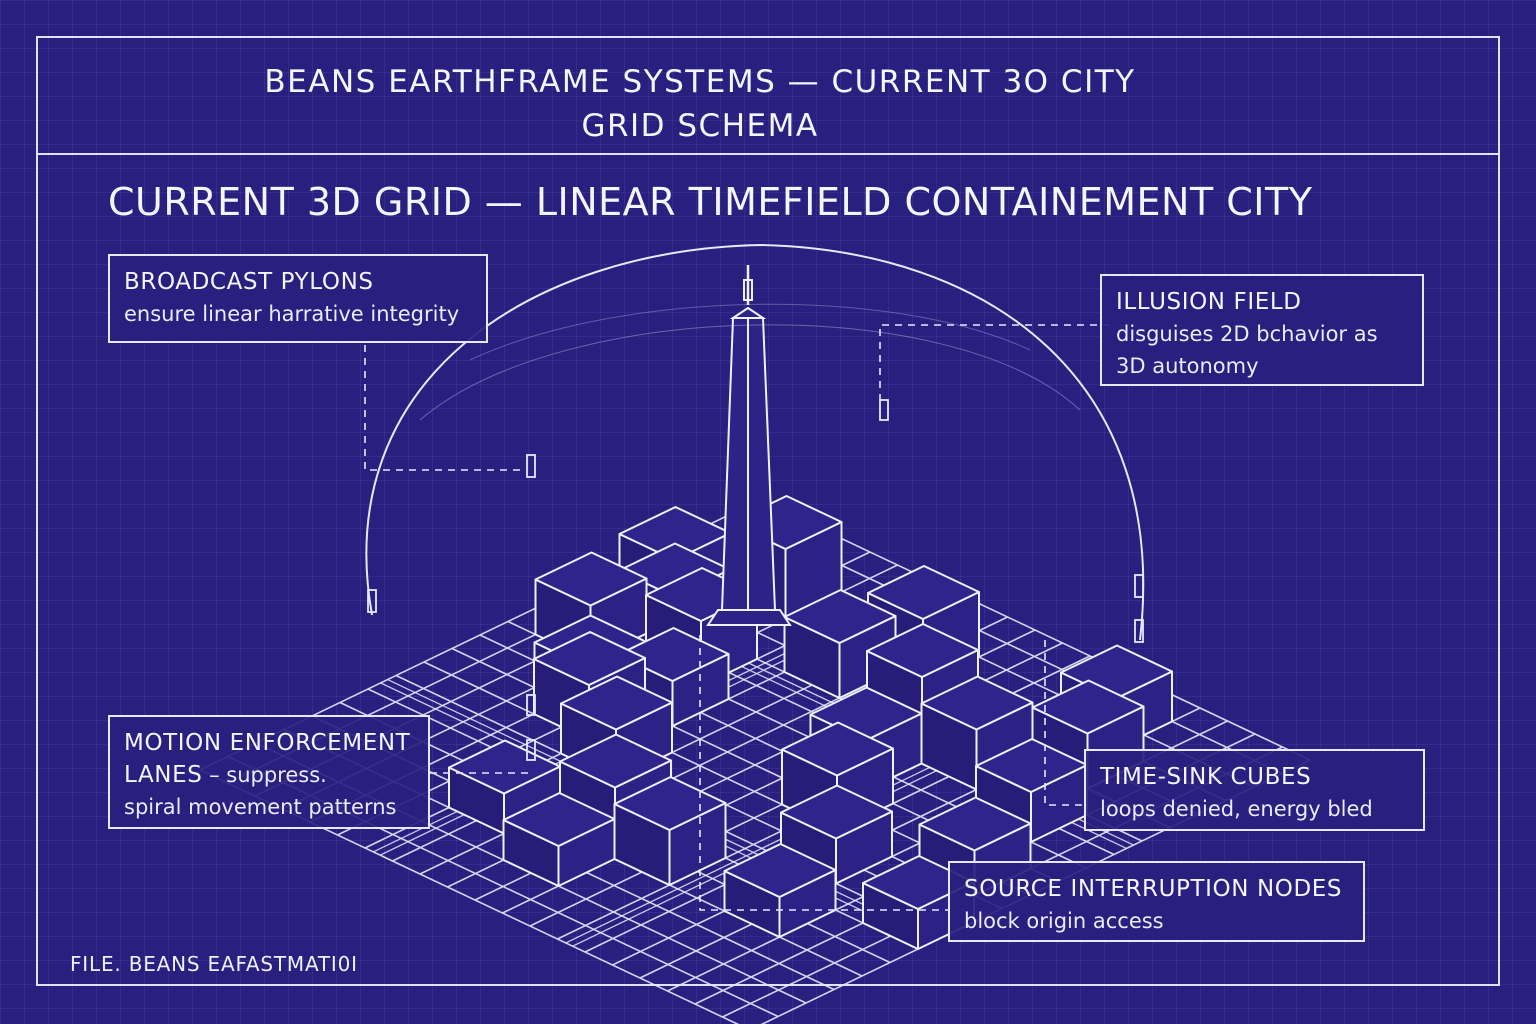 The height and width of the screenshot is (1024, 1536). Describe the element at coordinates (1187, 366) in the screenshot. I see `illusion-field-description-line2: 3D autonomy` at that location.